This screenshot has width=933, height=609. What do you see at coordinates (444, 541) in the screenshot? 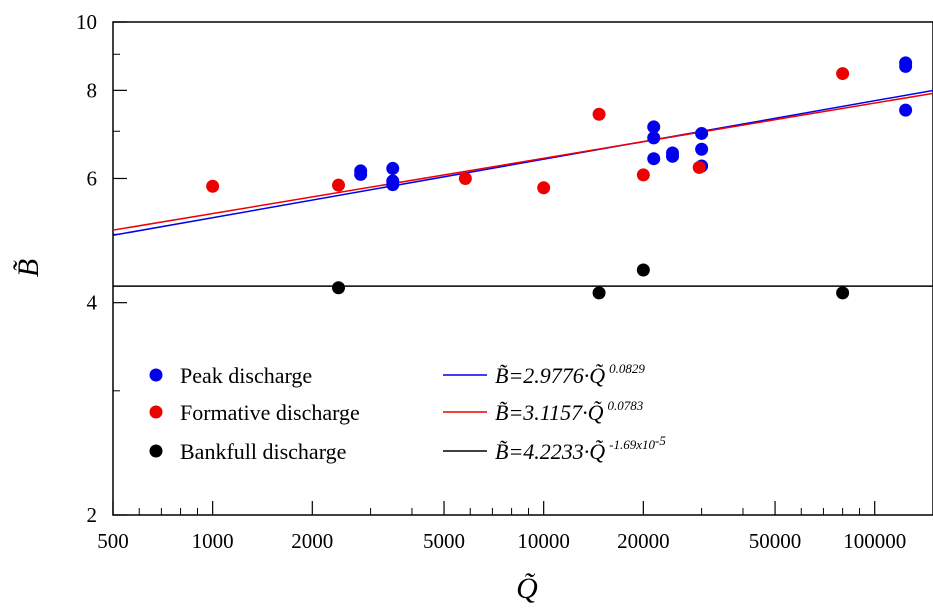
I see `x-tick-label: 5000` at bounding box center [444, 541].